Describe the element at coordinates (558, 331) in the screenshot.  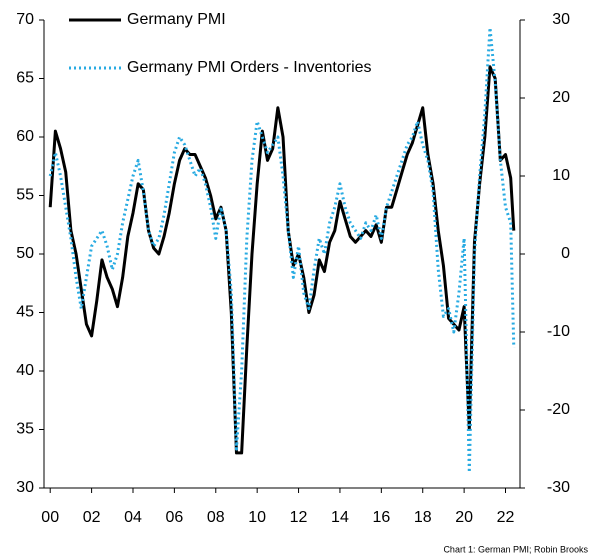
I see `y2-tick-label: -10` at that location.